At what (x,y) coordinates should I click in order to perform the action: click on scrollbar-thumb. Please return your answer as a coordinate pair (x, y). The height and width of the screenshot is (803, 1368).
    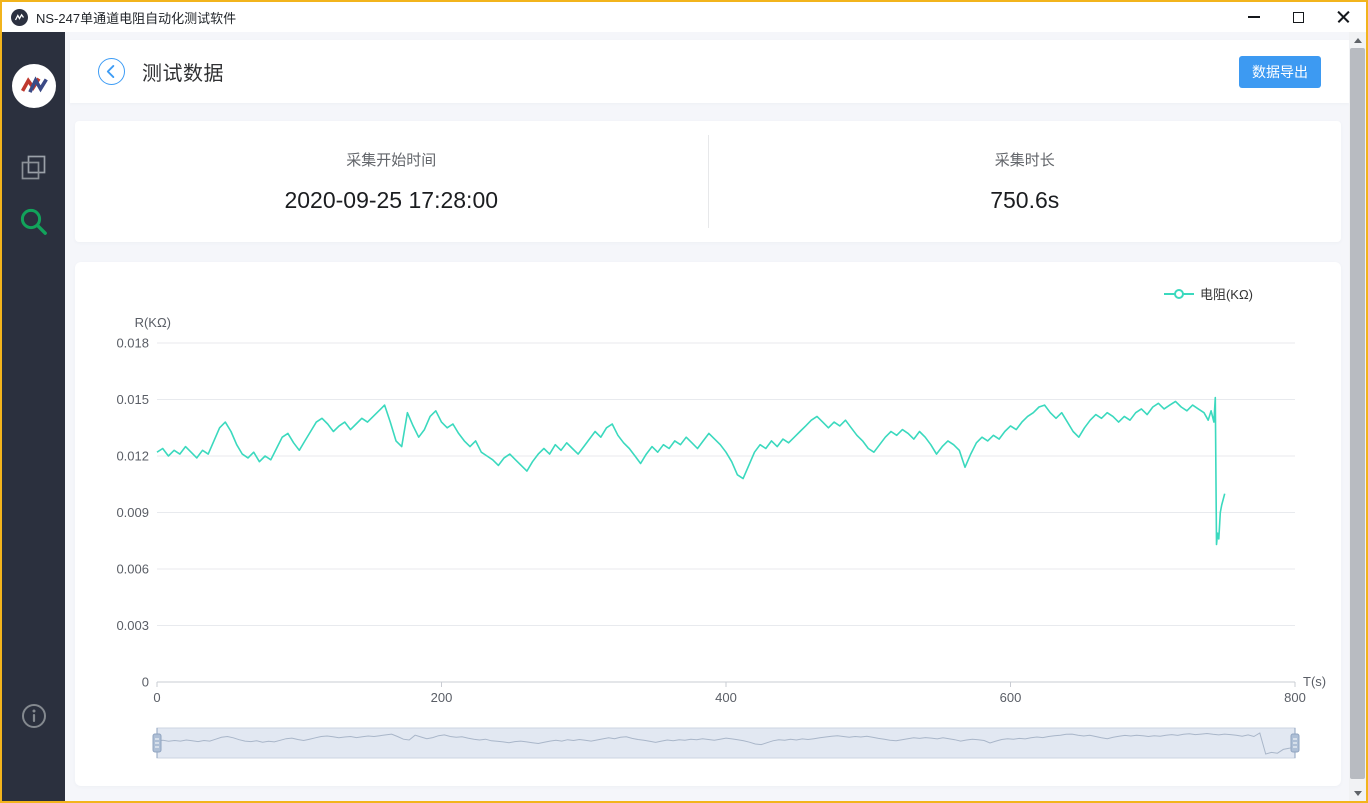
    Looking at the image, I should click on (1357, 413).